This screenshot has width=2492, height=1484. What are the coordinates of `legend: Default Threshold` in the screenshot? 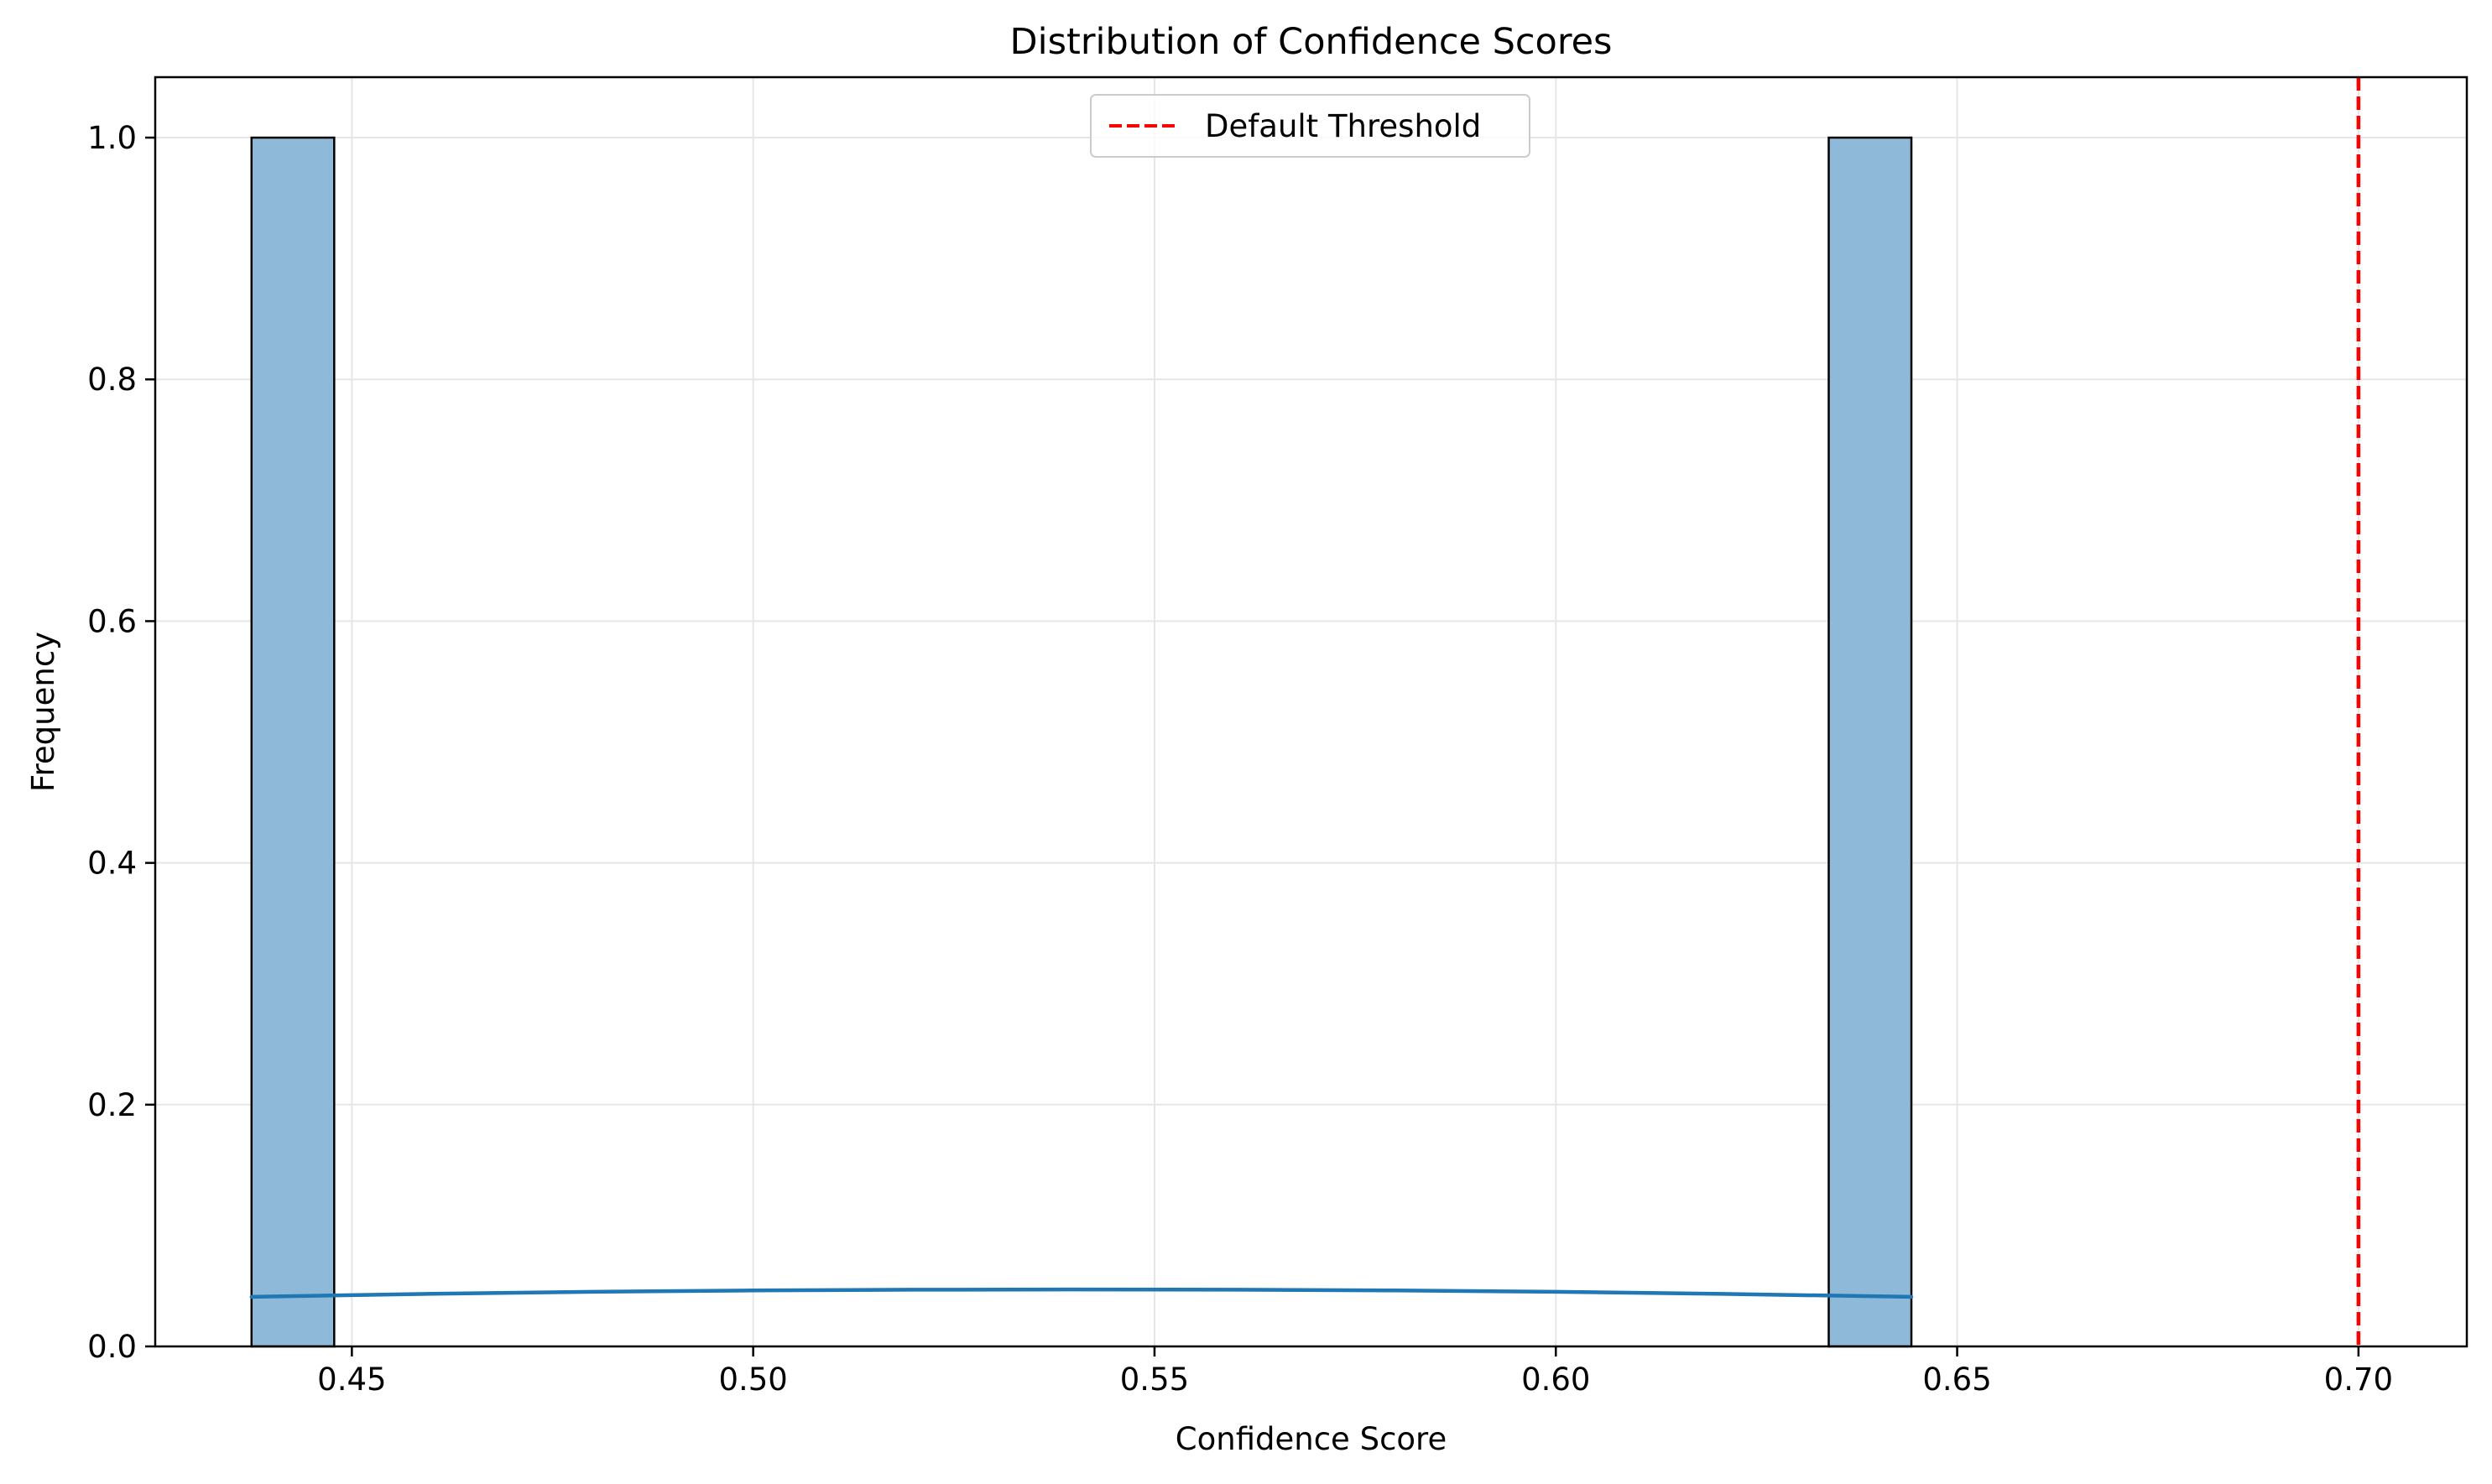 It's located at (1310, 126).